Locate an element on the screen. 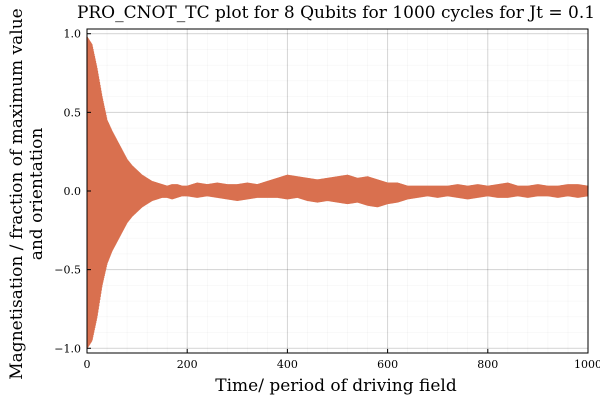  x-tick-label: 400 is located at coordinates (287, 364).